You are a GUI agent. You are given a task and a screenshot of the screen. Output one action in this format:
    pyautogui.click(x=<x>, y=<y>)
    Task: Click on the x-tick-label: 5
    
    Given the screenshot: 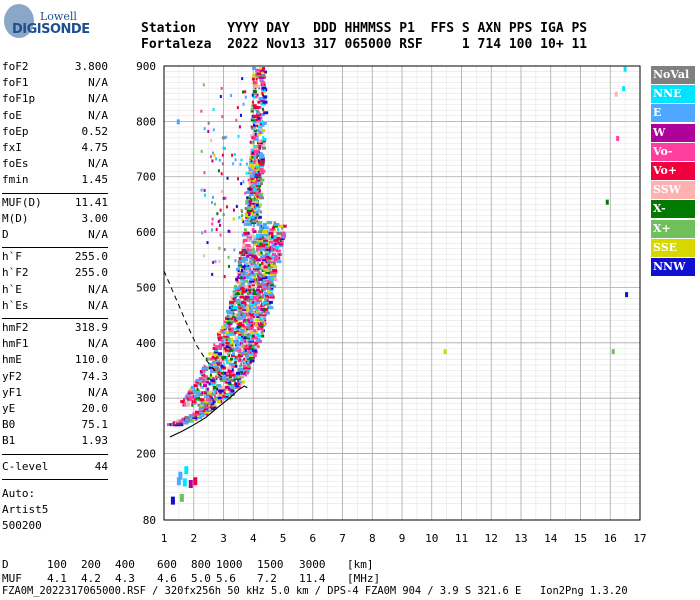 What is the action you would take?
    pyautogui.click(x=283, y=538)
    